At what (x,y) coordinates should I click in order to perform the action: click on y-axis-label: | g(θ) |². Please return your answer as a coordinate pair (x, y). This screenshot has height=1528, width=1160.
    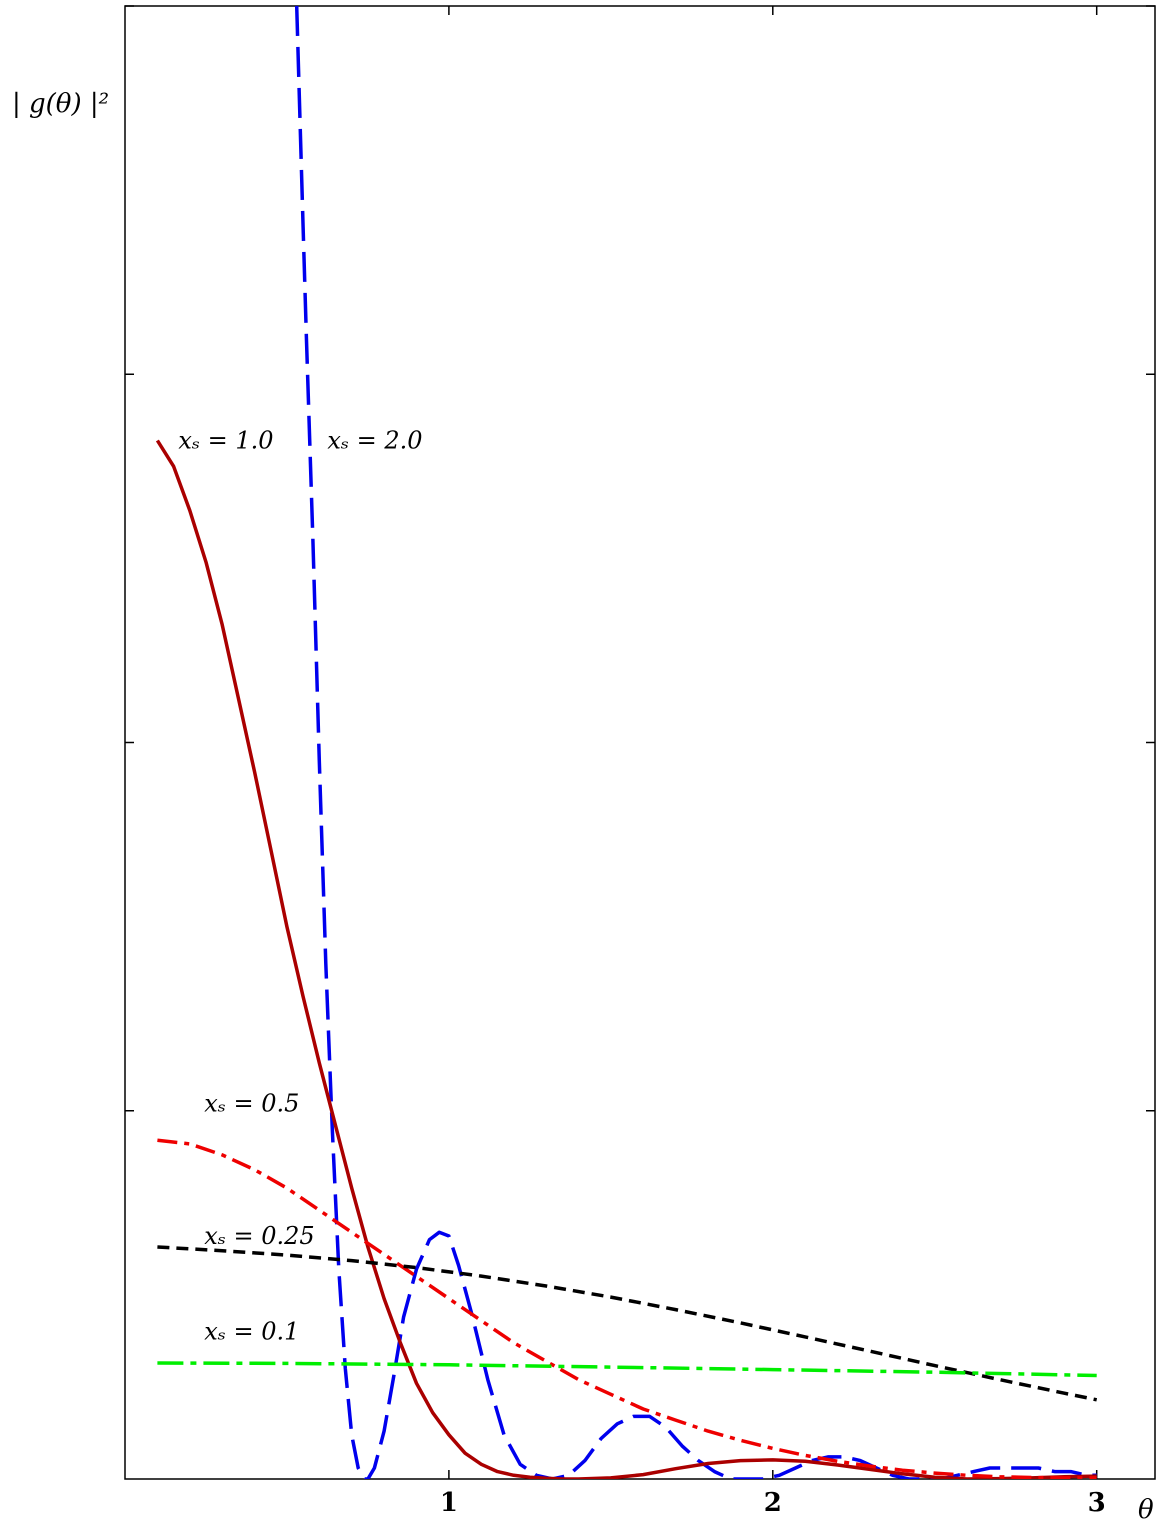
    Looking at the image, I should click on (60, 104).